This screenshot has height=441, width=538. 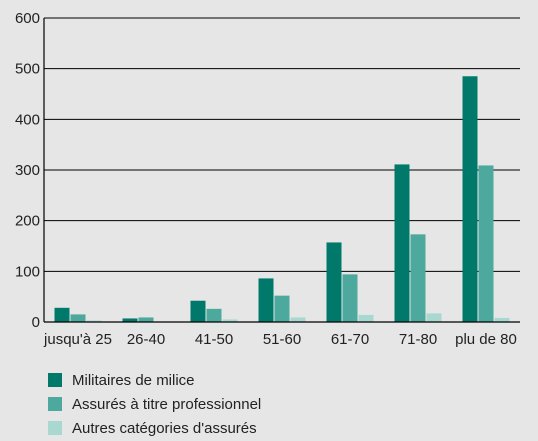 I want to click on legend-item-autres: Autres catégories d'assurés, so click(x=154, y=428).